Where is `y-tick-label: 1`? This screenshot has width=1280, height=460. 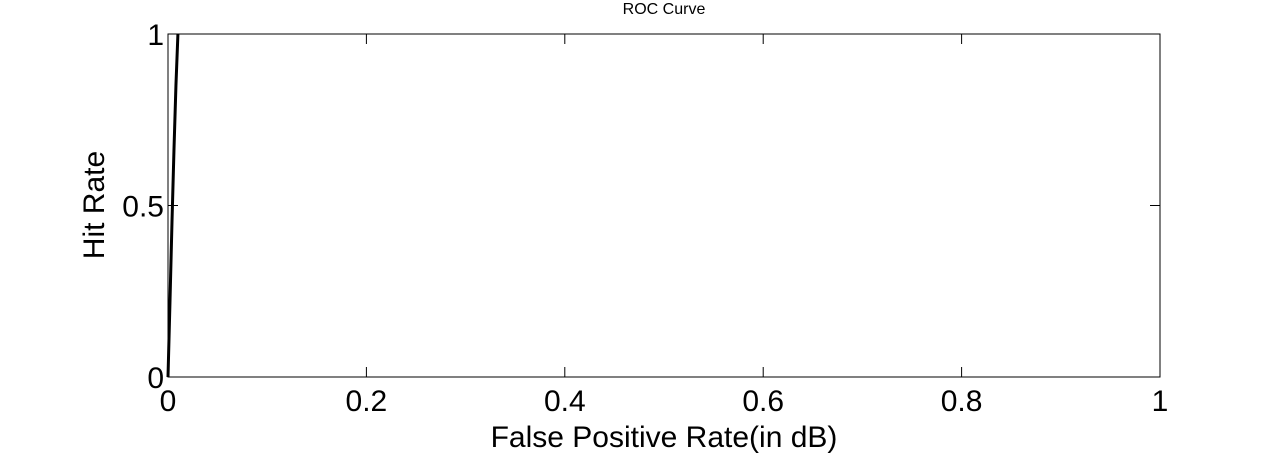
y-tick-label: 1 is located at coordinates (155, 35).